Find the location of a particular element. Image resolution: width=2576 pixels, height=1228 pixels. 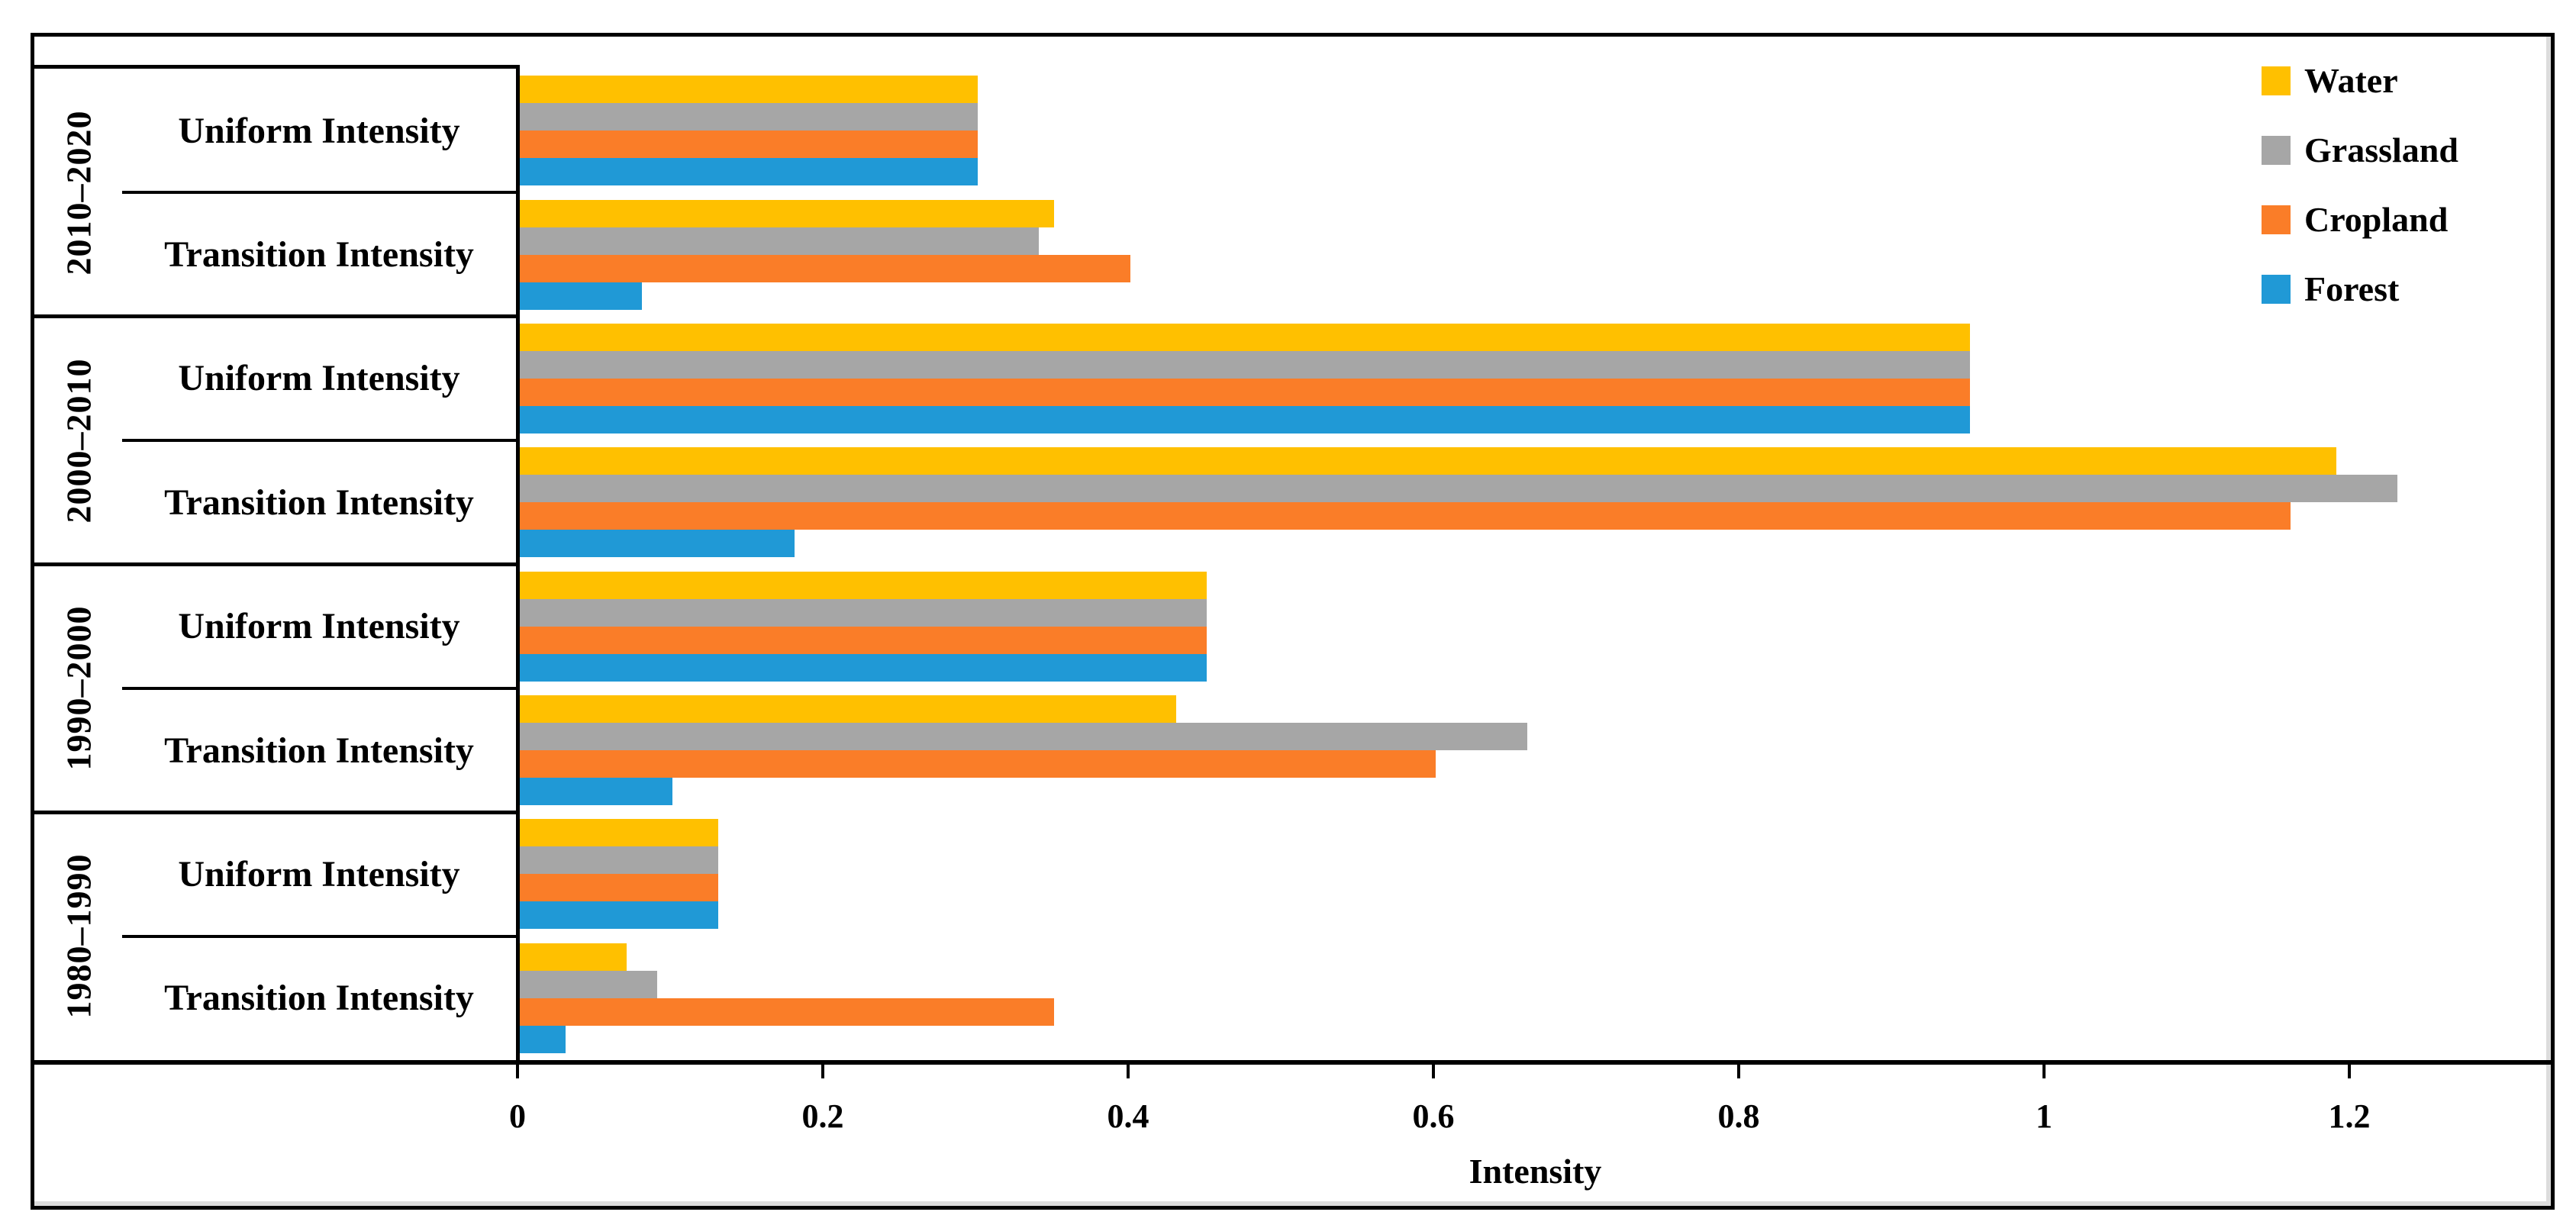

period-label-text: 1990–2000 is located at coordinates (78, 688).